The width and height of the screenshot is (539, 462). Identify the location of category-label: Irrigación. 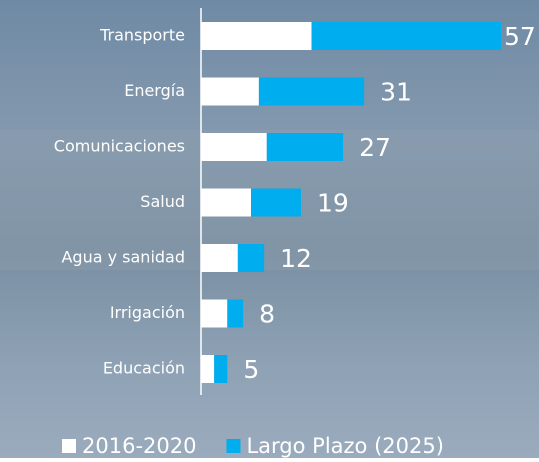
(147, 312).